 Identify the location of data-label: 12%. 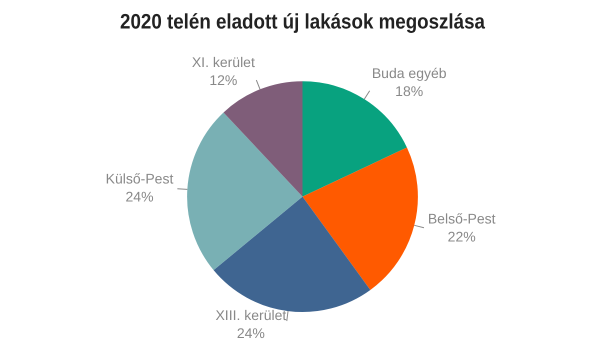
(223, 80).